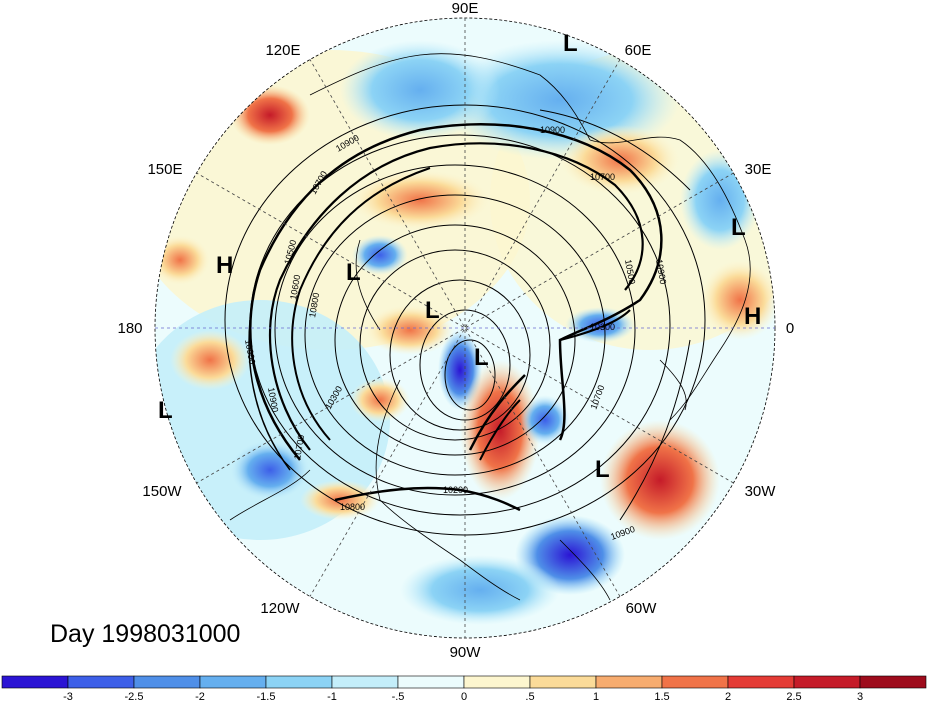  I want to click on contour-label: 10600, so click(295, 287).